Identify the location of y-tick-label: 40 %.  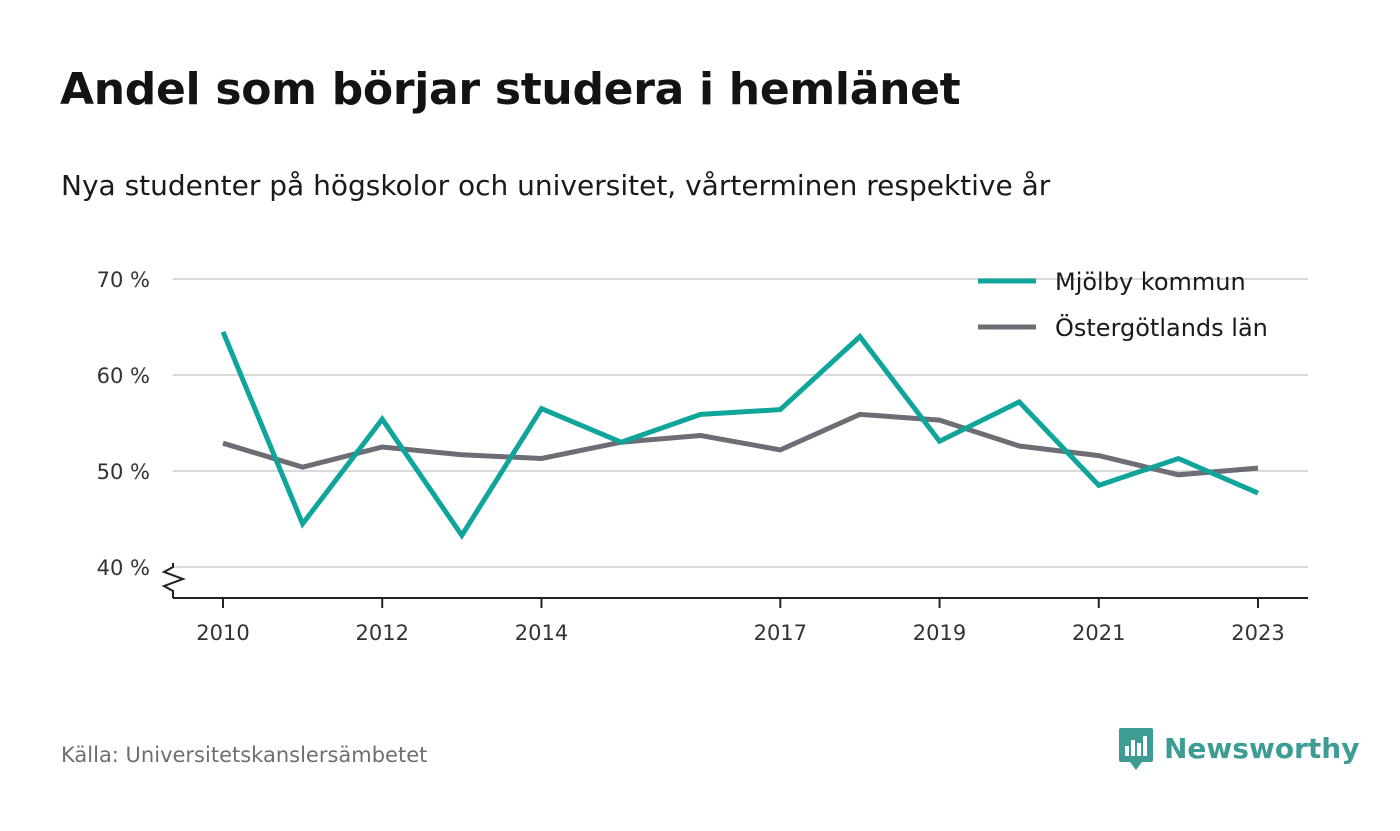
(123, 568).